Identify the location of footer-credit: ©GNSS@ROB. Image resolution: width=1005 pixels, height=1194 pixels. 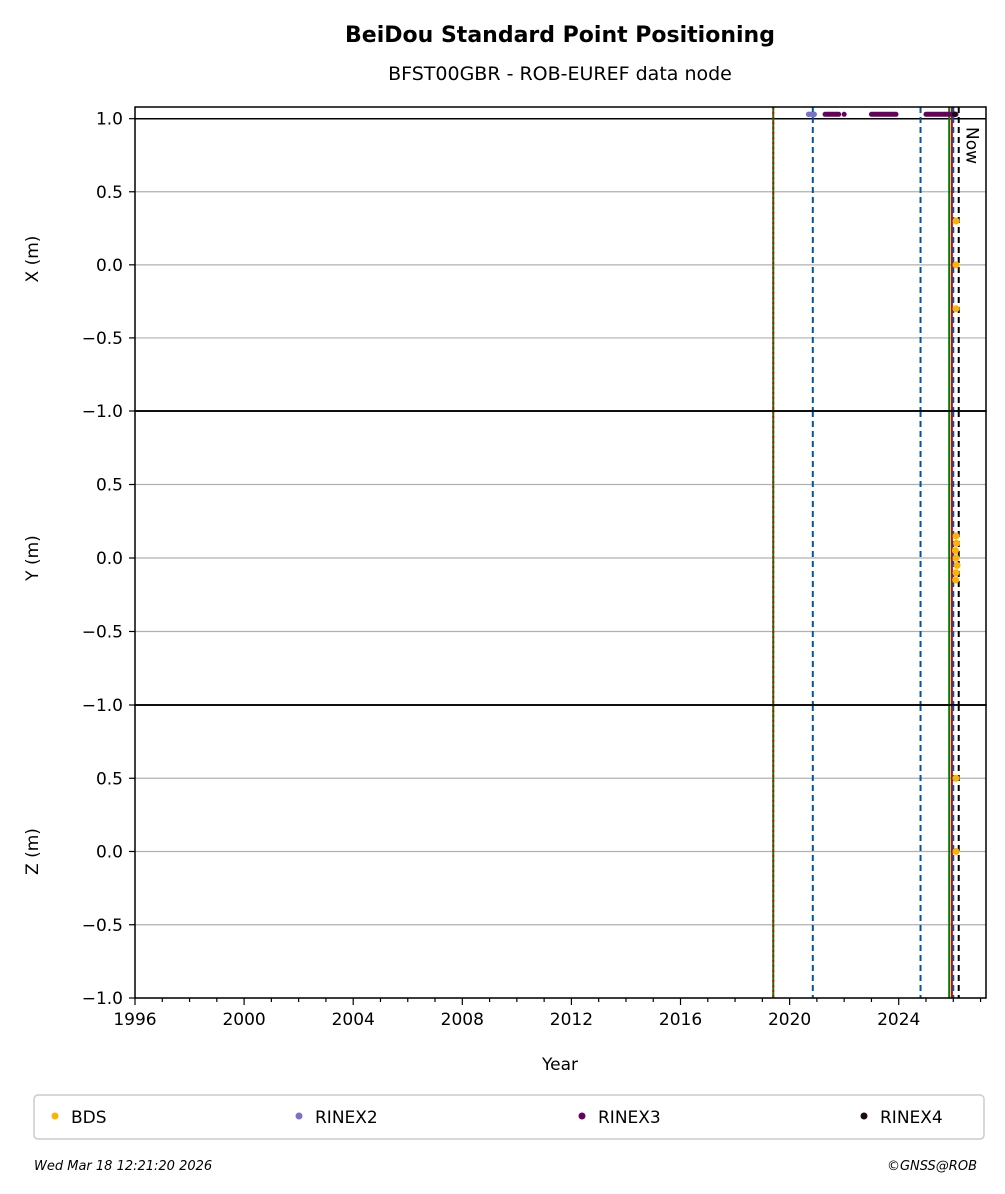
(932, 1166).